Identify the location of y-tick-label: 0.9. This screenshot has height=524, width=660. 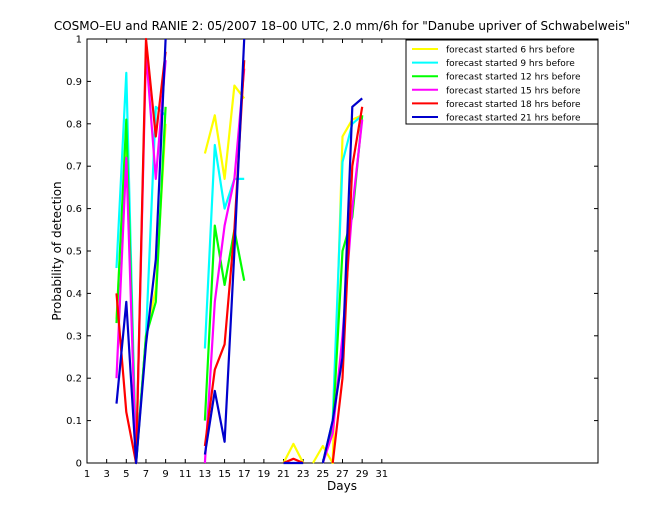
(74, 82).